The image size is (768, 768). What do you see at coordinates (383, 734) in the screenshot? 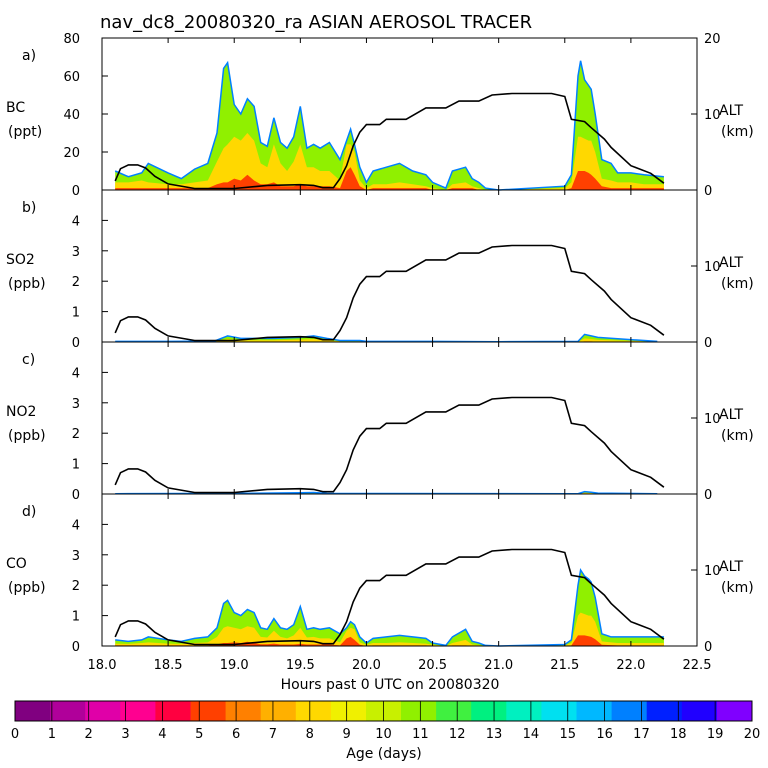
I see `colorbar-tick-label: 10` at bounding box center [383, 734].